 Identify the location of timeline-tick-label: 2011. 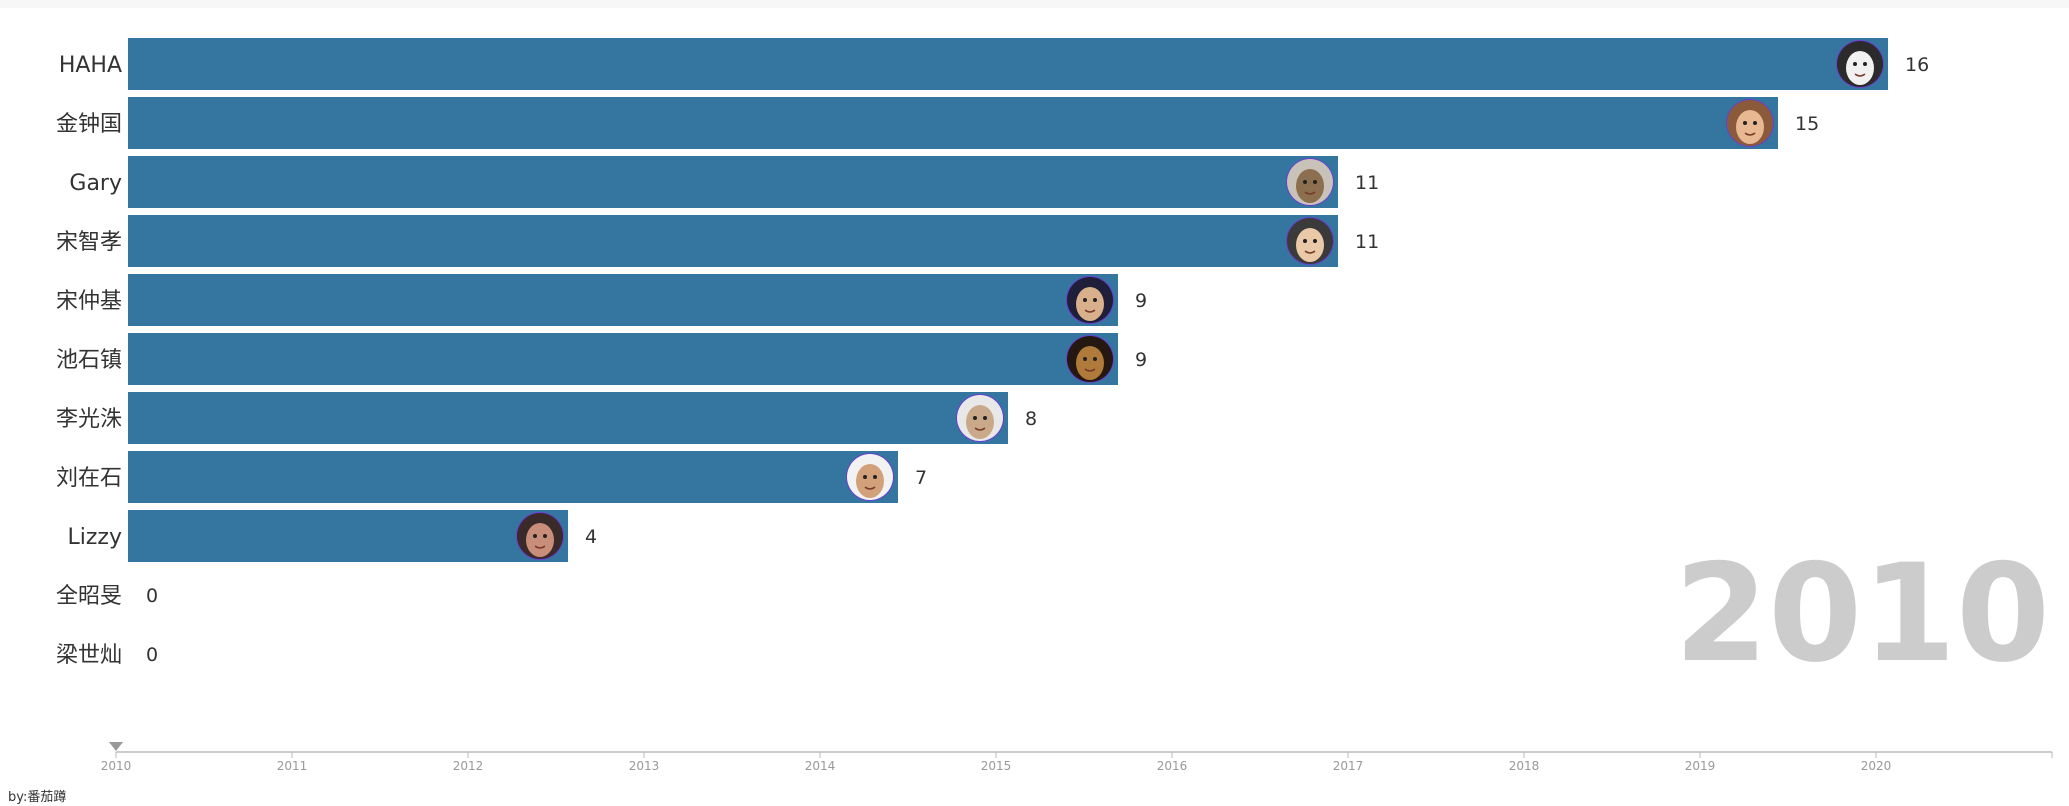
(292, 766).